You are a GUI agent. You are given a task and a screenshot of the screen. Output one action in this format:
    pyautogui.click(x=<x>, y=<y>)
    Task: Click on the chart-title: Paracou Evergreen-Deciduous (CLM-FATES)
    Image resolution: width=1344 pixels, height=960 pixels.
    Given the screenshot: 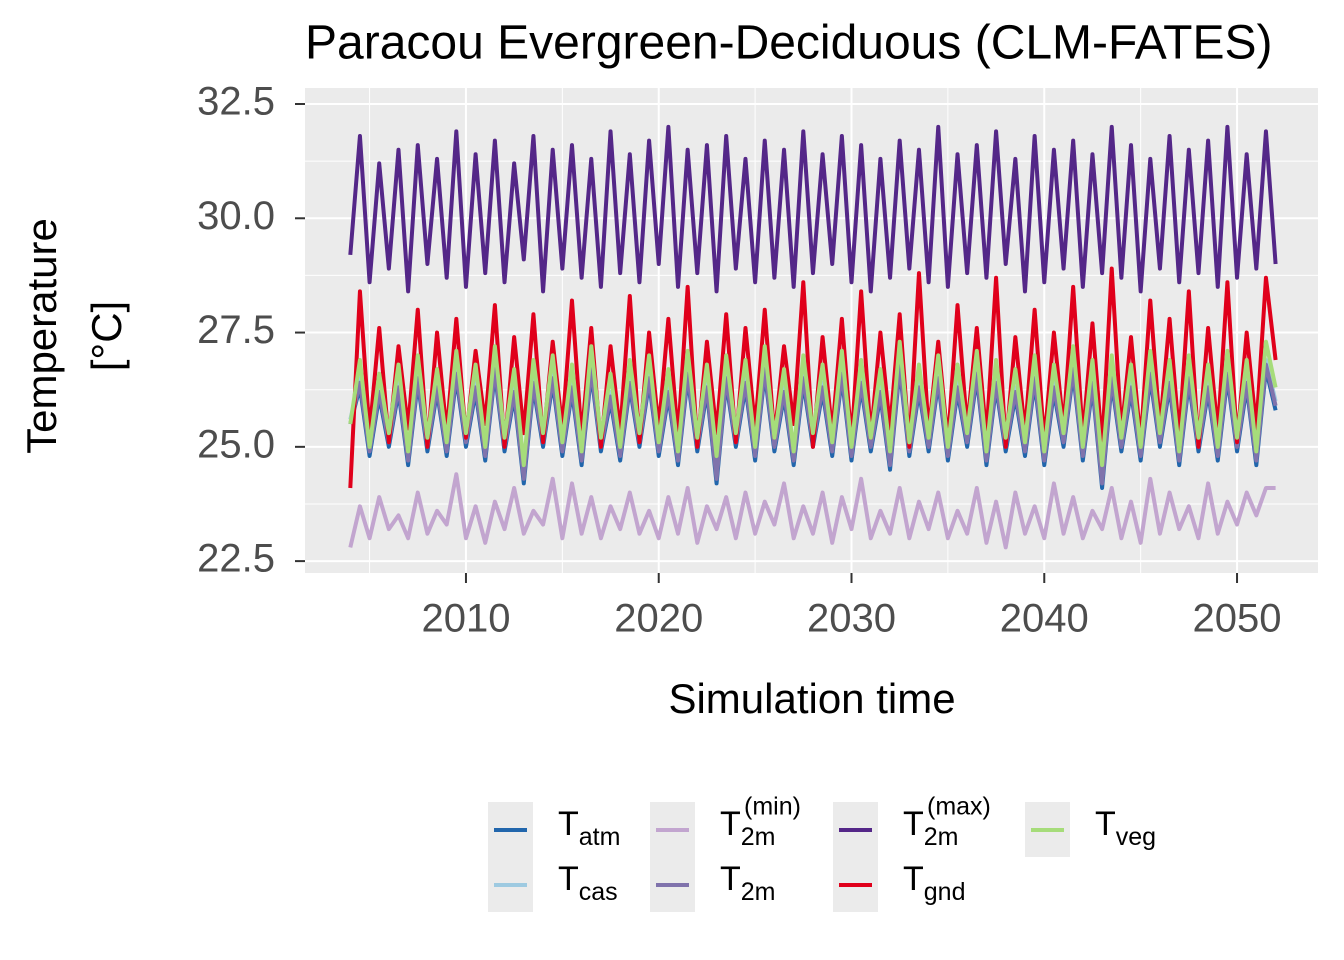 What is the action you would take?
    pyautogui.click(x=788, y=43)
    